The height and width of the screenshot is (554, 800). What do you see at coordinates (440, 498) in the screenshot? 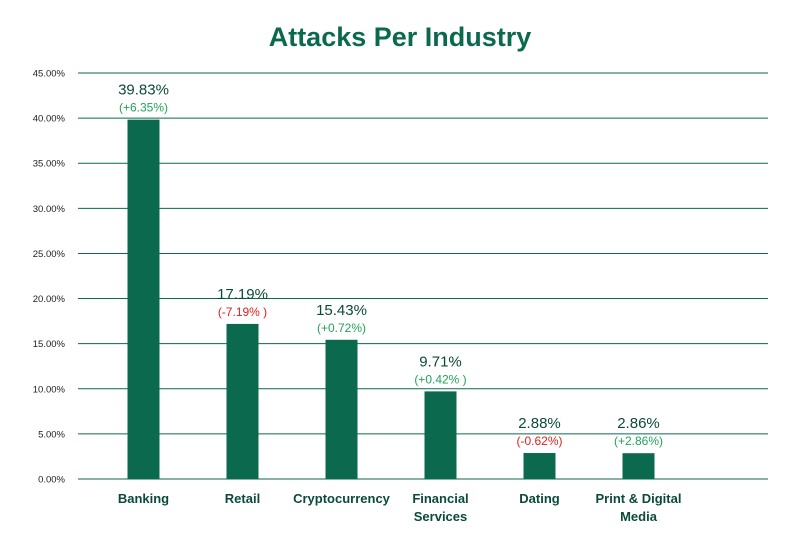
I see `x-tick-label: Financial` at bounding box center [440, 498].